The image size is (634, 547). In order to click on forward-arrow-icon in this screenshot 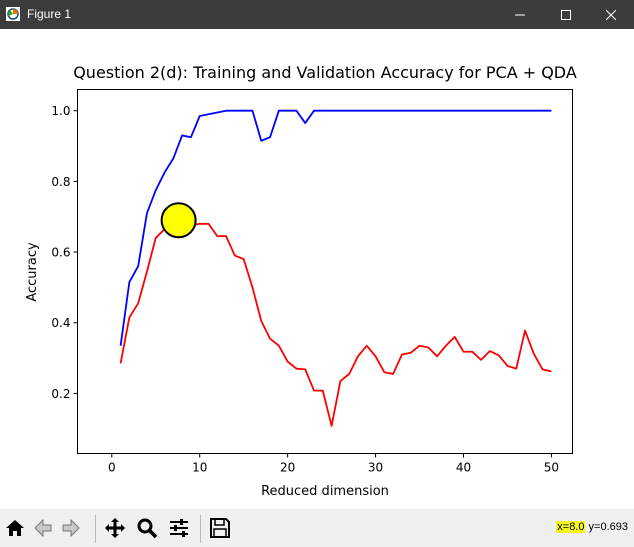, I will do `click(71, 528)`.